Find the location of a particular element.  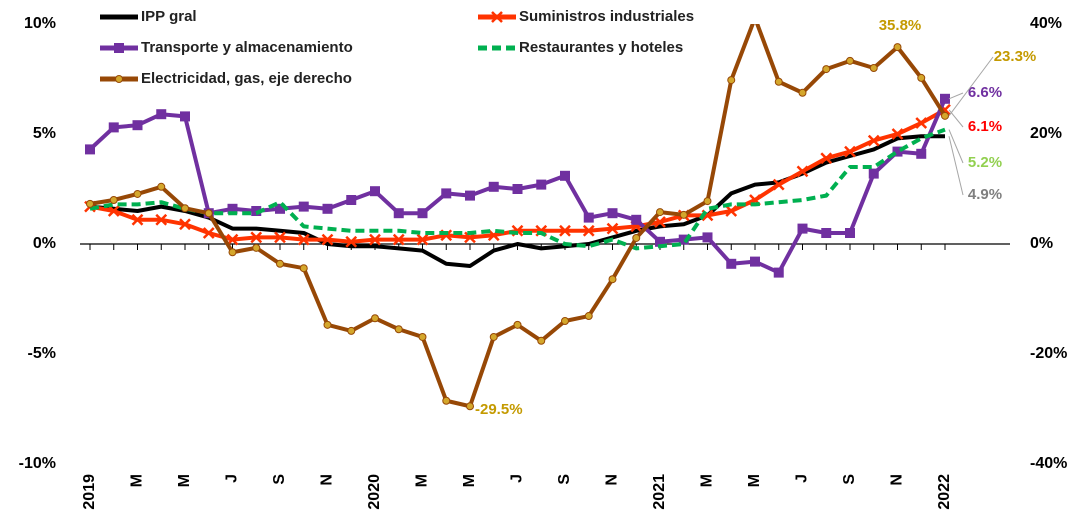

x-tick-label: N is located at coordinates (897, 480).